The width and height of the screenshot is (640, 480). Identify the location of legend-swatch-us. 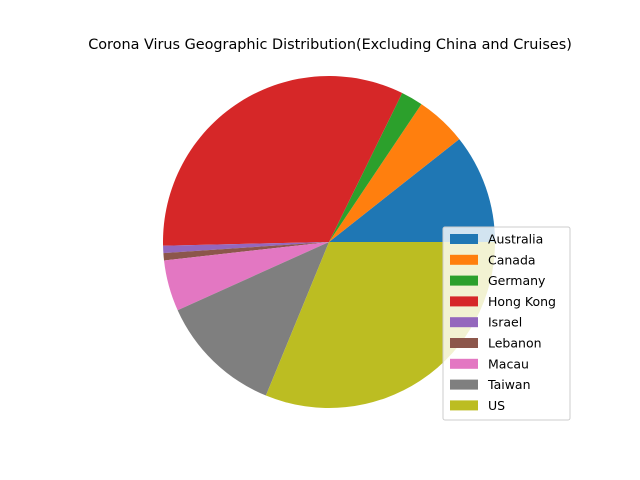
(464, 405).